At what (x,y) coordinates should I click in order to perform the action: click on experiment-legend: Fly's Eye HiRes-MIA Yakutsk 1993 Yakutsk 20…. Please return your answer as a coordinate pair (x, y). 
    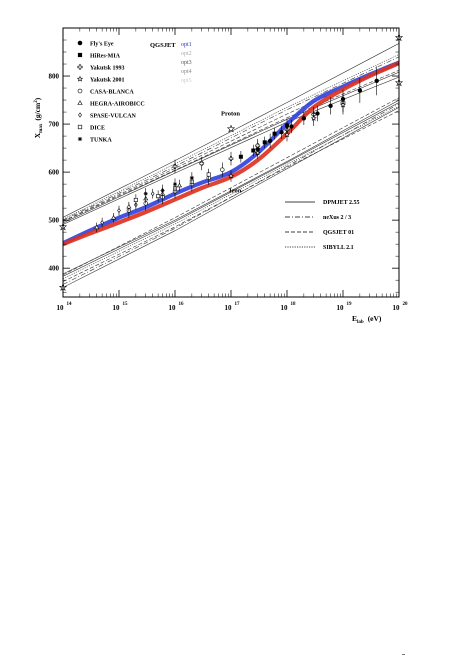
    Looking at the image, I should click on (110, 92).